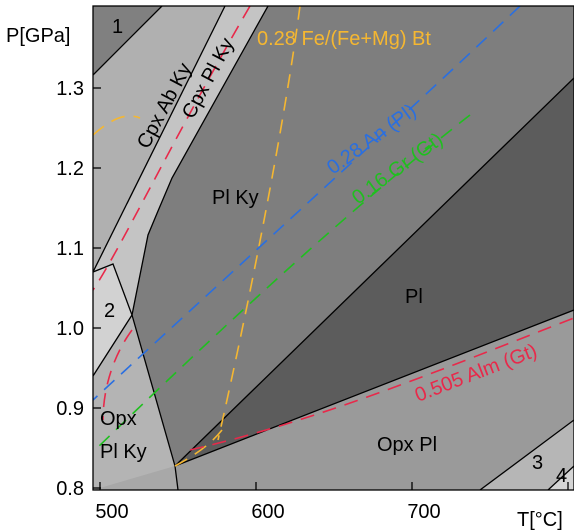  Describe the element at coordinates (172, 148) in the screenshot. I see `isopleth-alm-upper` at that location.